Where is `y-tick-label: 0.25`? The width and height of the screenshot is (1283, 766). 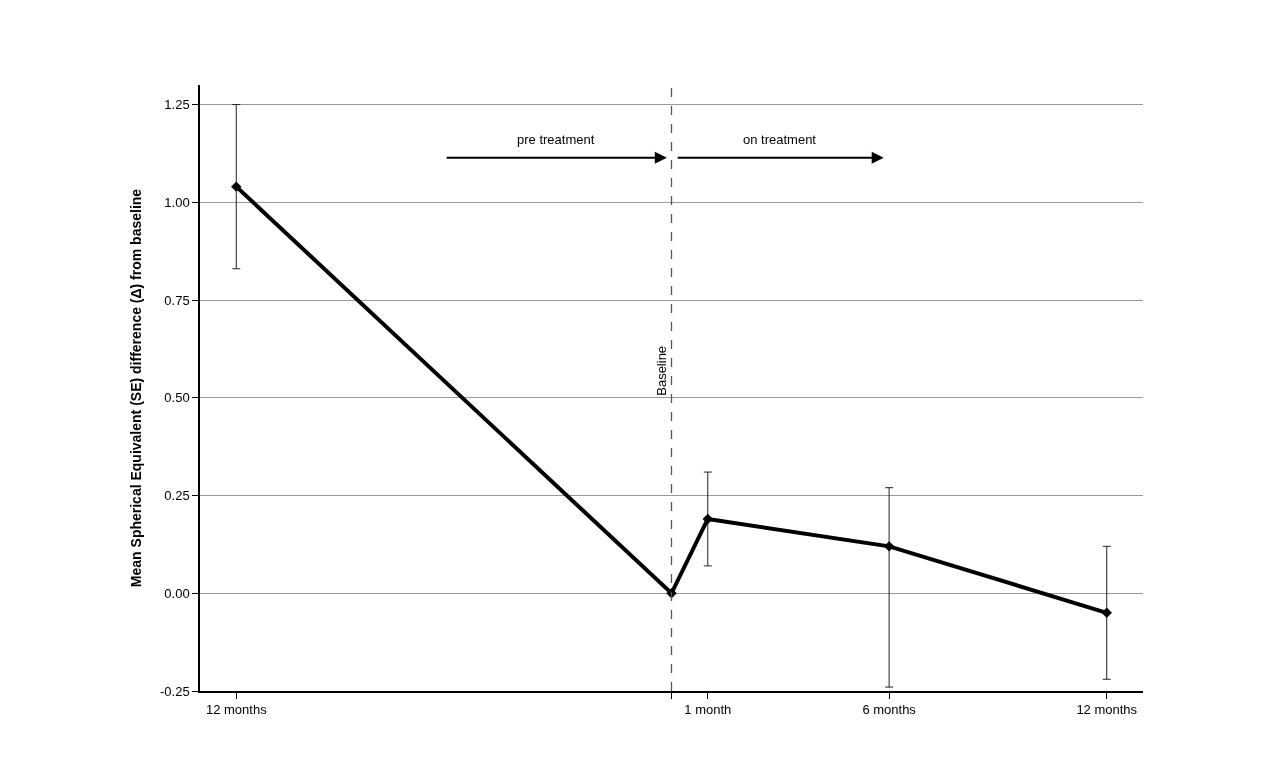
y-tick-label: 0.25 is located at coordinates (177, 496).